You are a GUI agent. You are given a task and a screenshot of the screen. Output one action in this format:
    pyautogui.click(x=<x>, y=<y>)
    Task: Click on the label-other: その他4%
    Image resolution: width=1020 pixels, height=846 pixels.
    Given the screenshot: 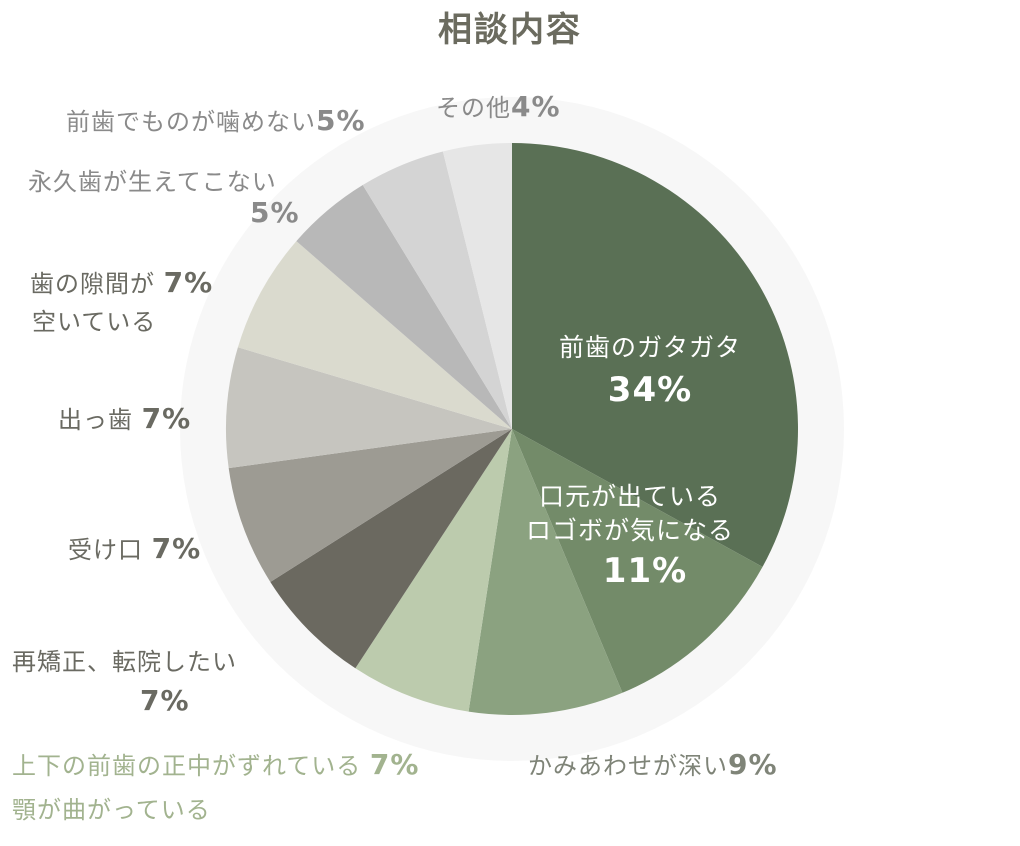 What is the action you would take?
    pyautogui.click(x=498, y=105)
    